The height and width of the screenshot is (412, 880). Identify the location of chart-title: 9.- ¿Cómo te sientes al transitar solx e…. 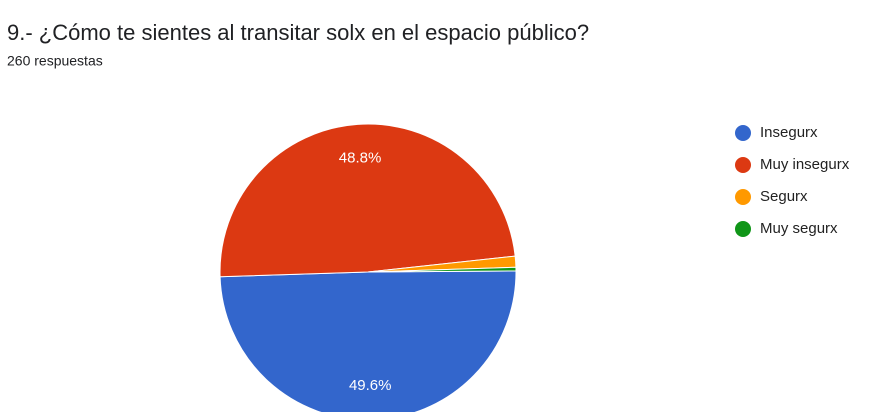
(298, 32).